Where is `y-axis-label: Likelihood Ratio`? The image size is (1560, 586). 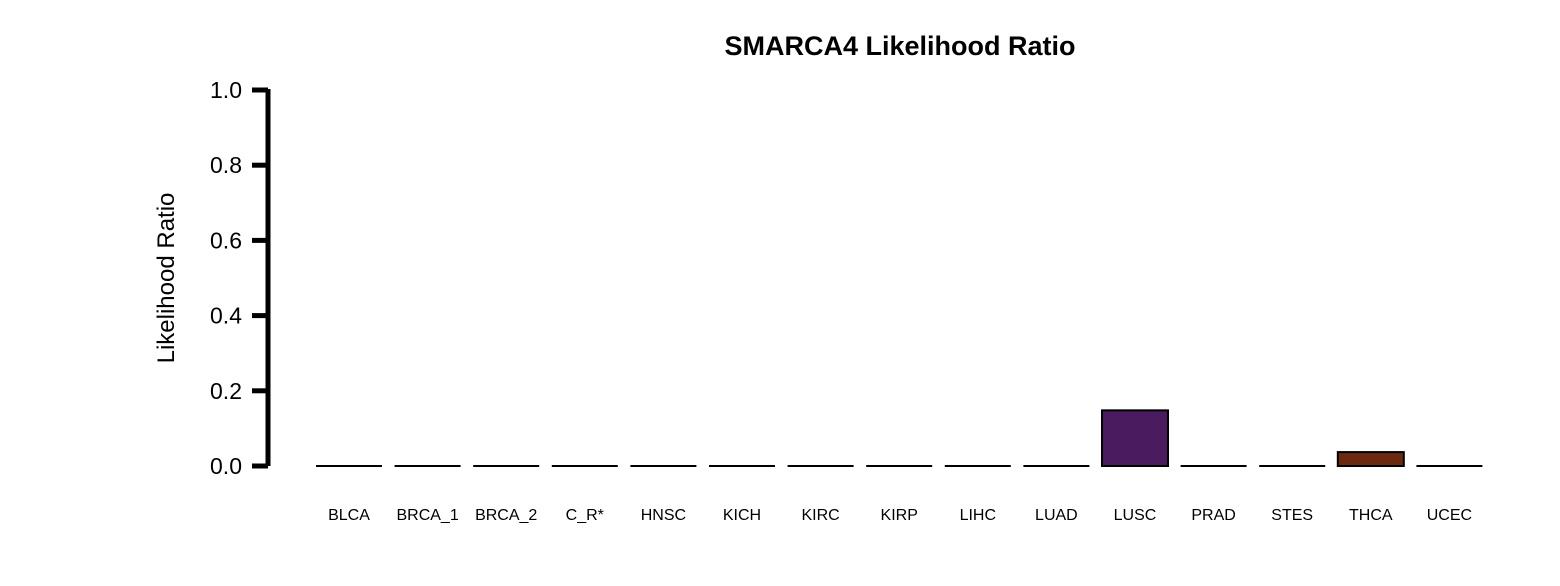
y-axis-label: Likelihood Ratio is located at coordinates (166, 278).